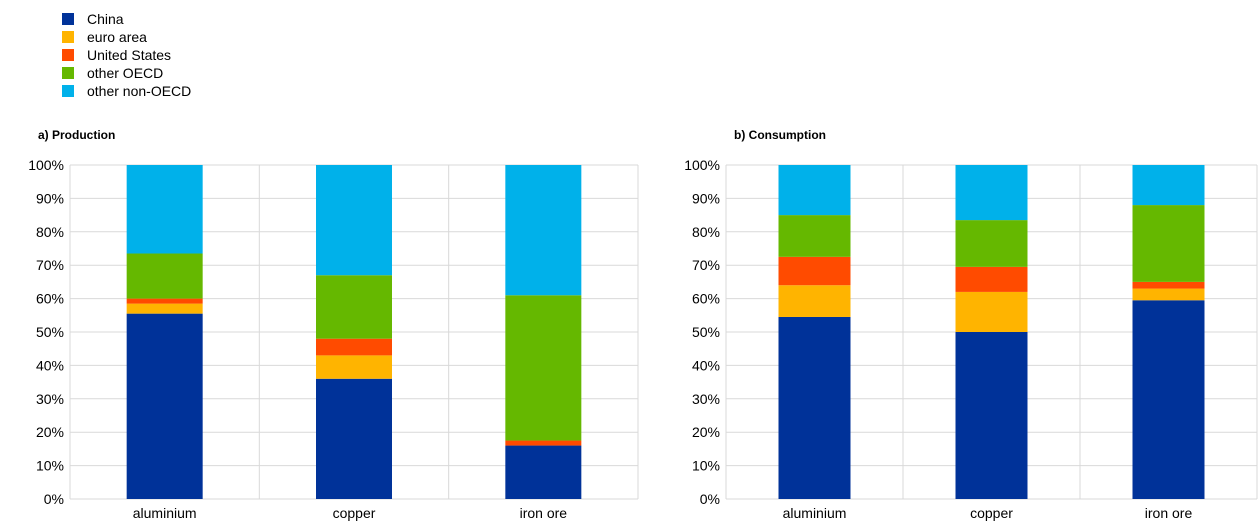 This screenshot has width=1259, height=524. I want to click on consumption-bar-copper-euro-area, so click(991, 311).